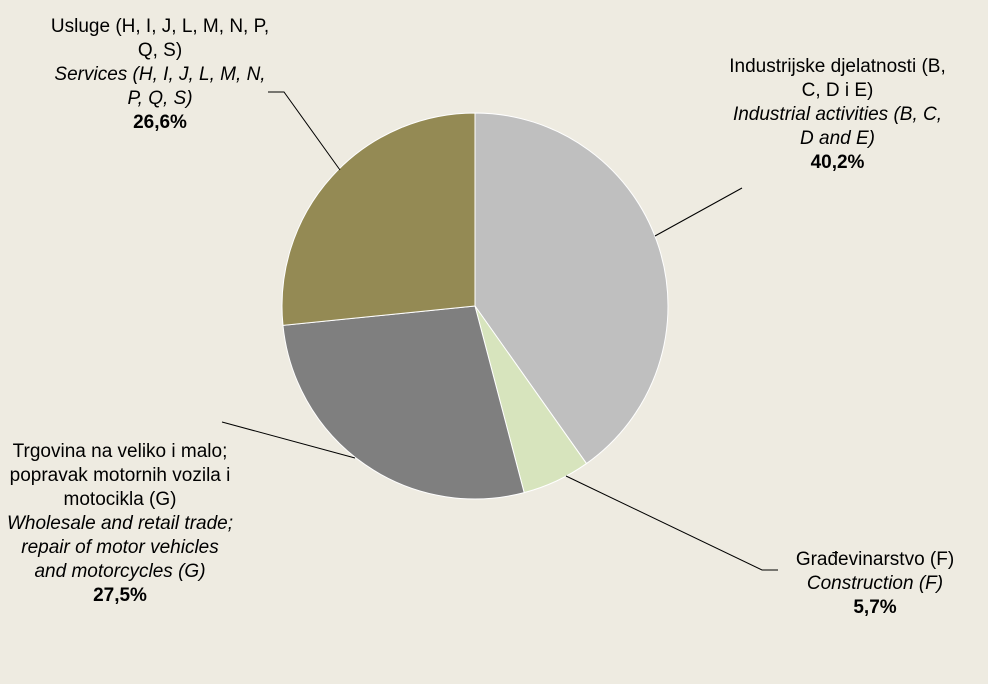 The image size is (988, 684). I want to click on value-label: 26,6%, so click(160, 122).